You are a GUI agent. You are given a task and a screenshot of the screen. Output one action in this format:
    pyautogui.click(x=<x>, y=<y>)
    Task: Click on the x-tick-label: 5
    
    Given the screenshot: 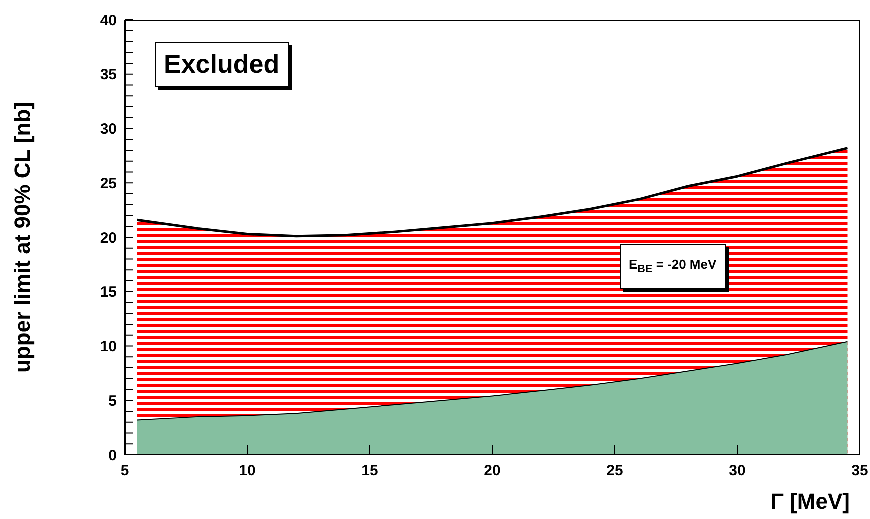 What is the action you would take?
    pyautogui.click(x=125, y=471)
    